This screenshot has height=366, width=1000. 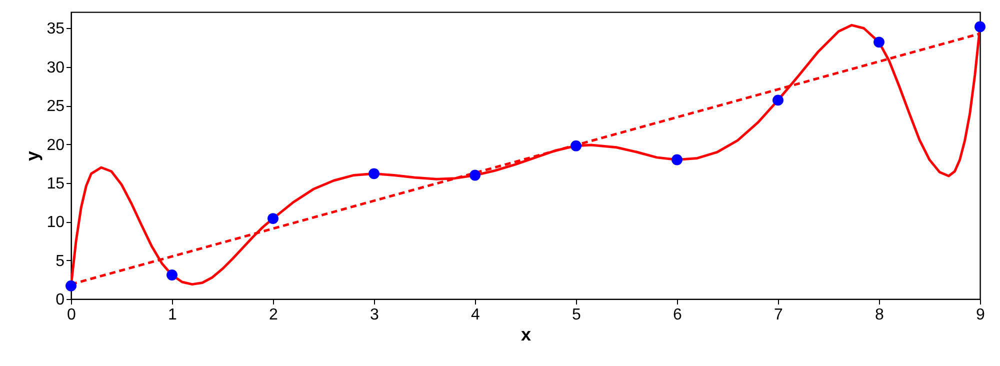 I want to click on x-tick-label: 1, so click(x=173, y=315).